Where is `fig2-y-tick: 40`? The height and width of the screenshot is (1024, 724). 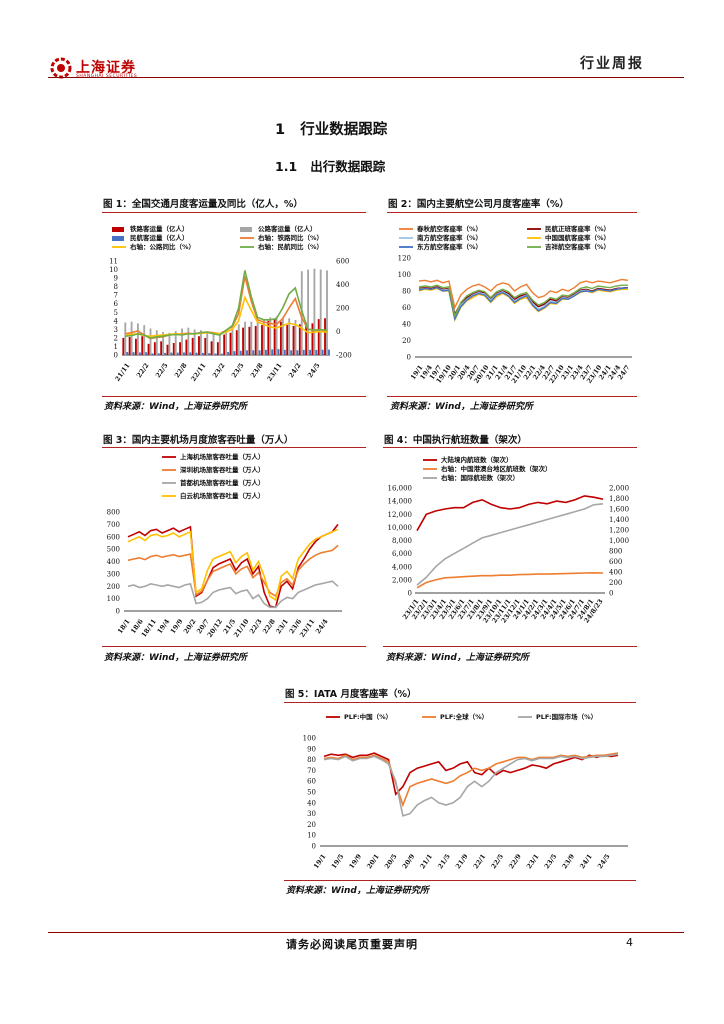 fig2-y-tick: 40 is located at coordinates (406, 325).